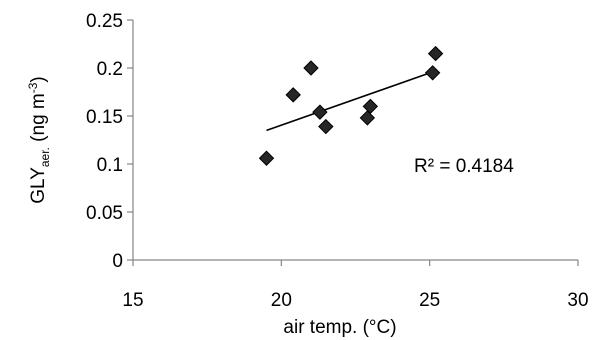 This screenshot has width=595, height=340. Describe the element at coordinates (104, 141) in the screenshot. I see `y-axis-tick-labels: 0 0.05 0.1 0.15 0.2 0.25` at that location.